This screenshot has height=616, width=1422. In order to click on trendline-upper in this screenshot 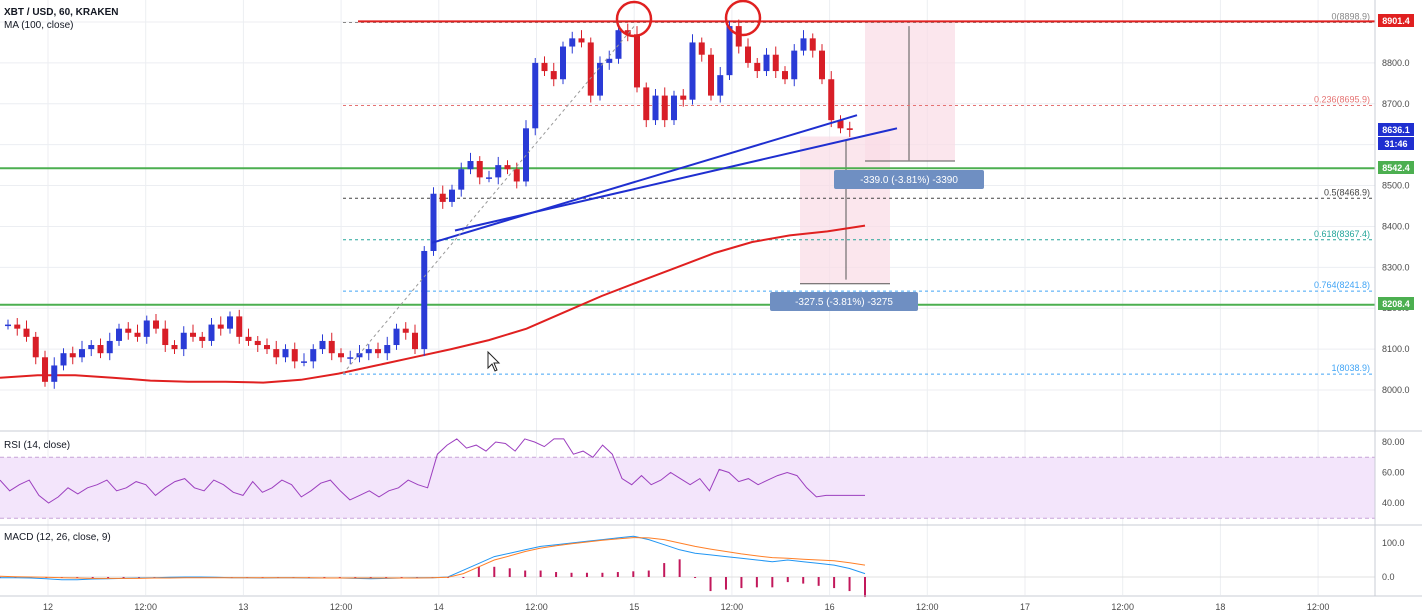, I will do `click(644, 179)`.